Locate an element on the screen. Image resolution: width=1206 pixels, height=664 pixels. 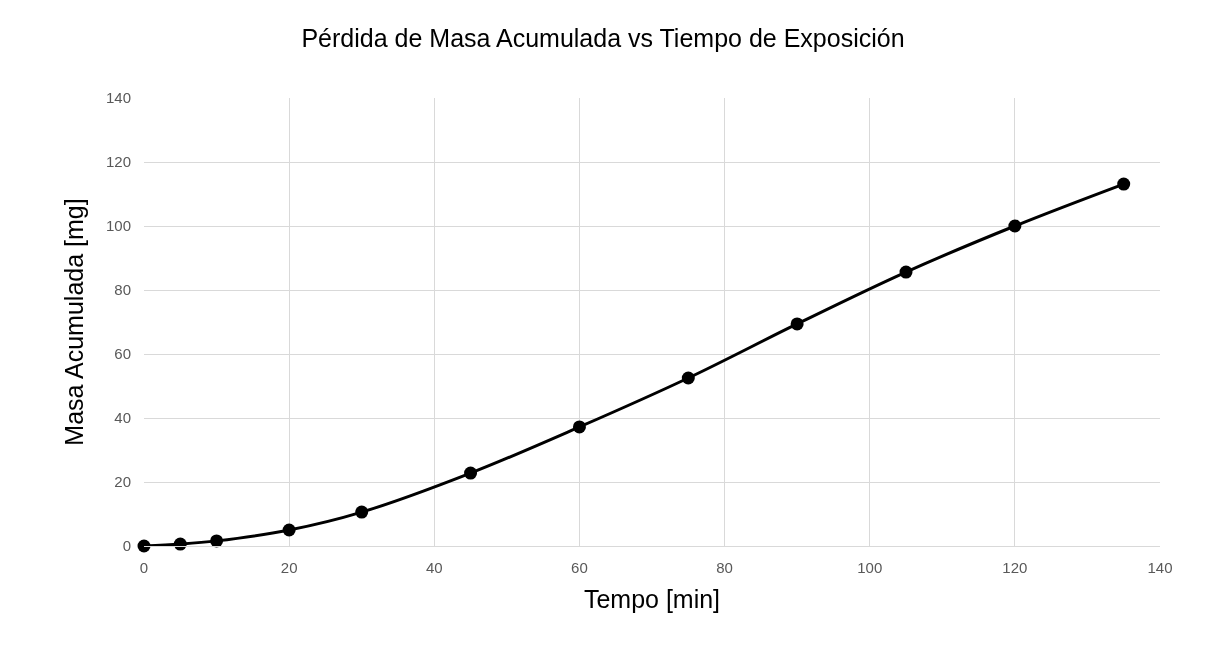
y-tick-label: 60 is located at coordinates (122, 354).